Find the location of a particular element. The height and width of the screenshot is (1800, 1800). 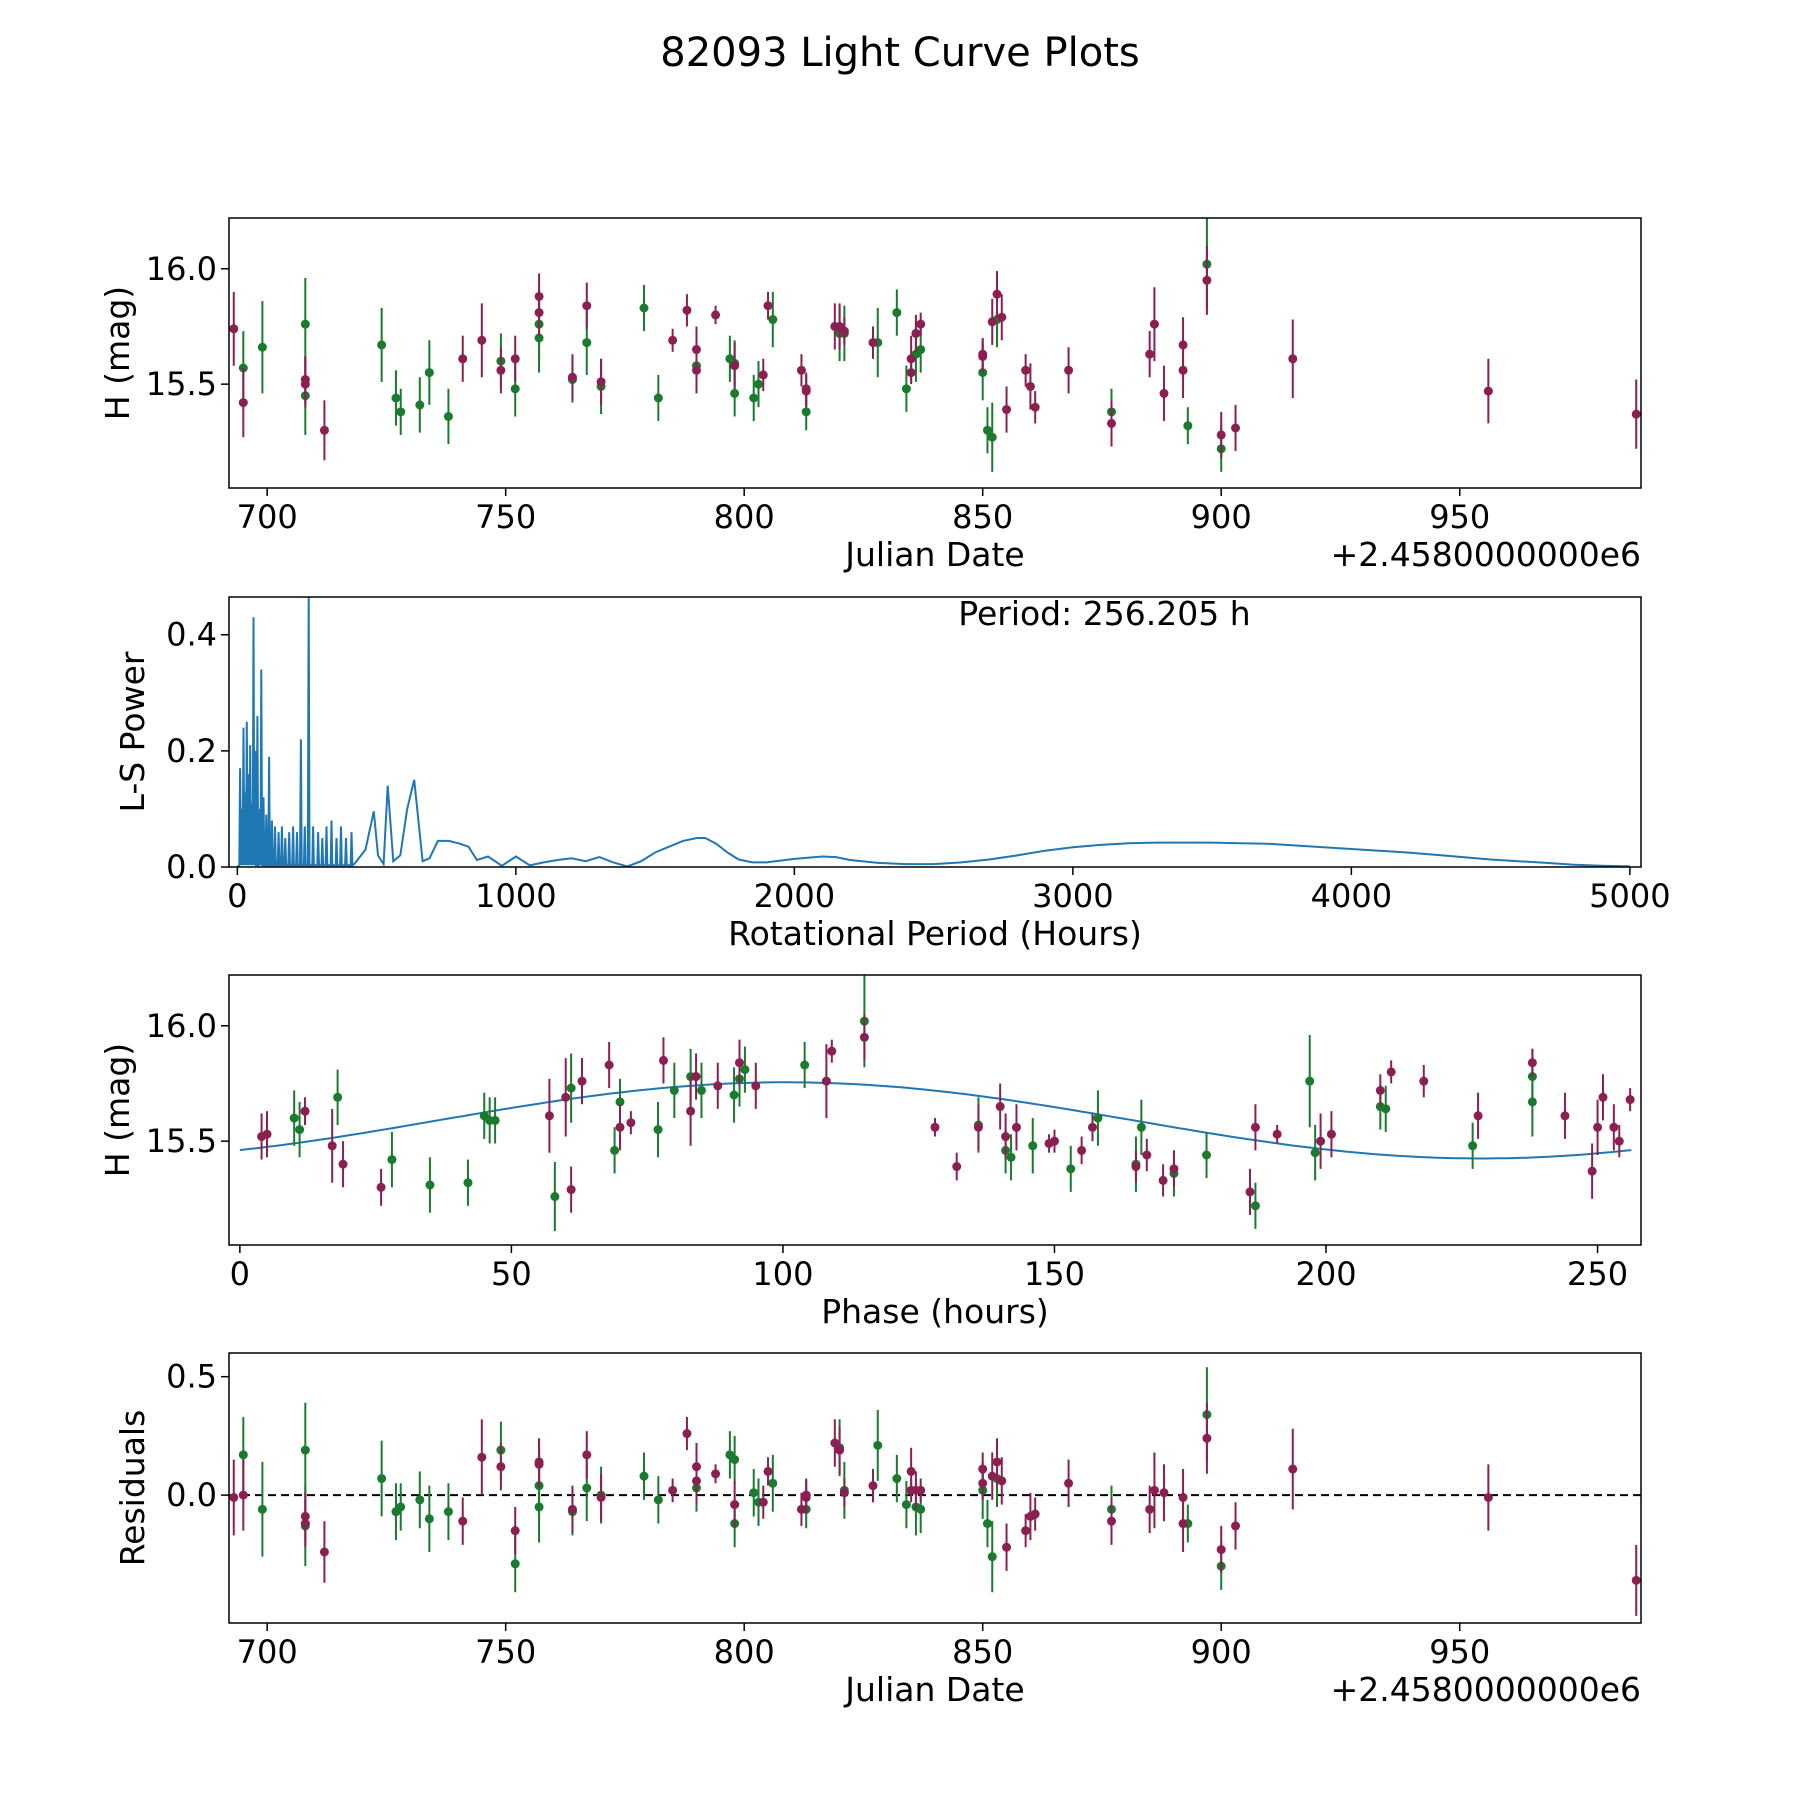

x-tick-label: 50 is located at coordinates (511, 1274).